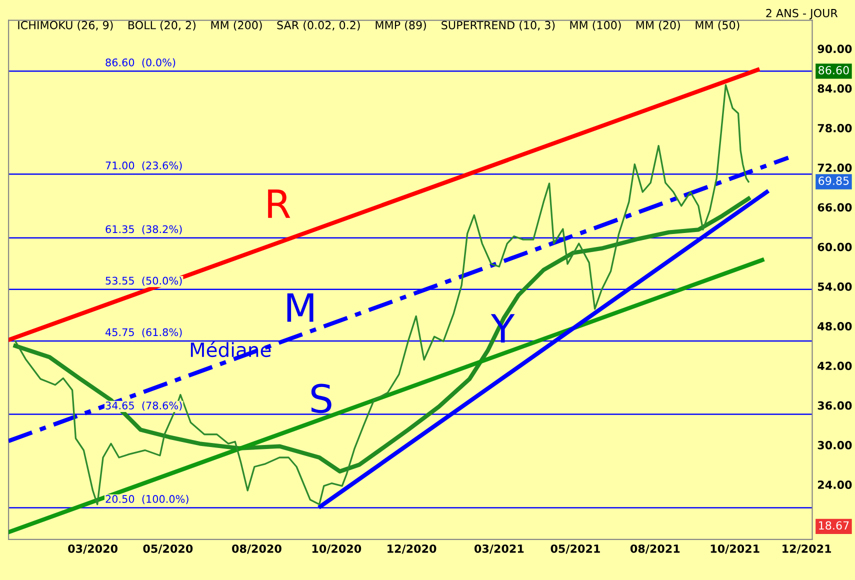 This screenshot has width=855, height=580. I want to click on x-tick-label: 10/2021, so click(735, 549).